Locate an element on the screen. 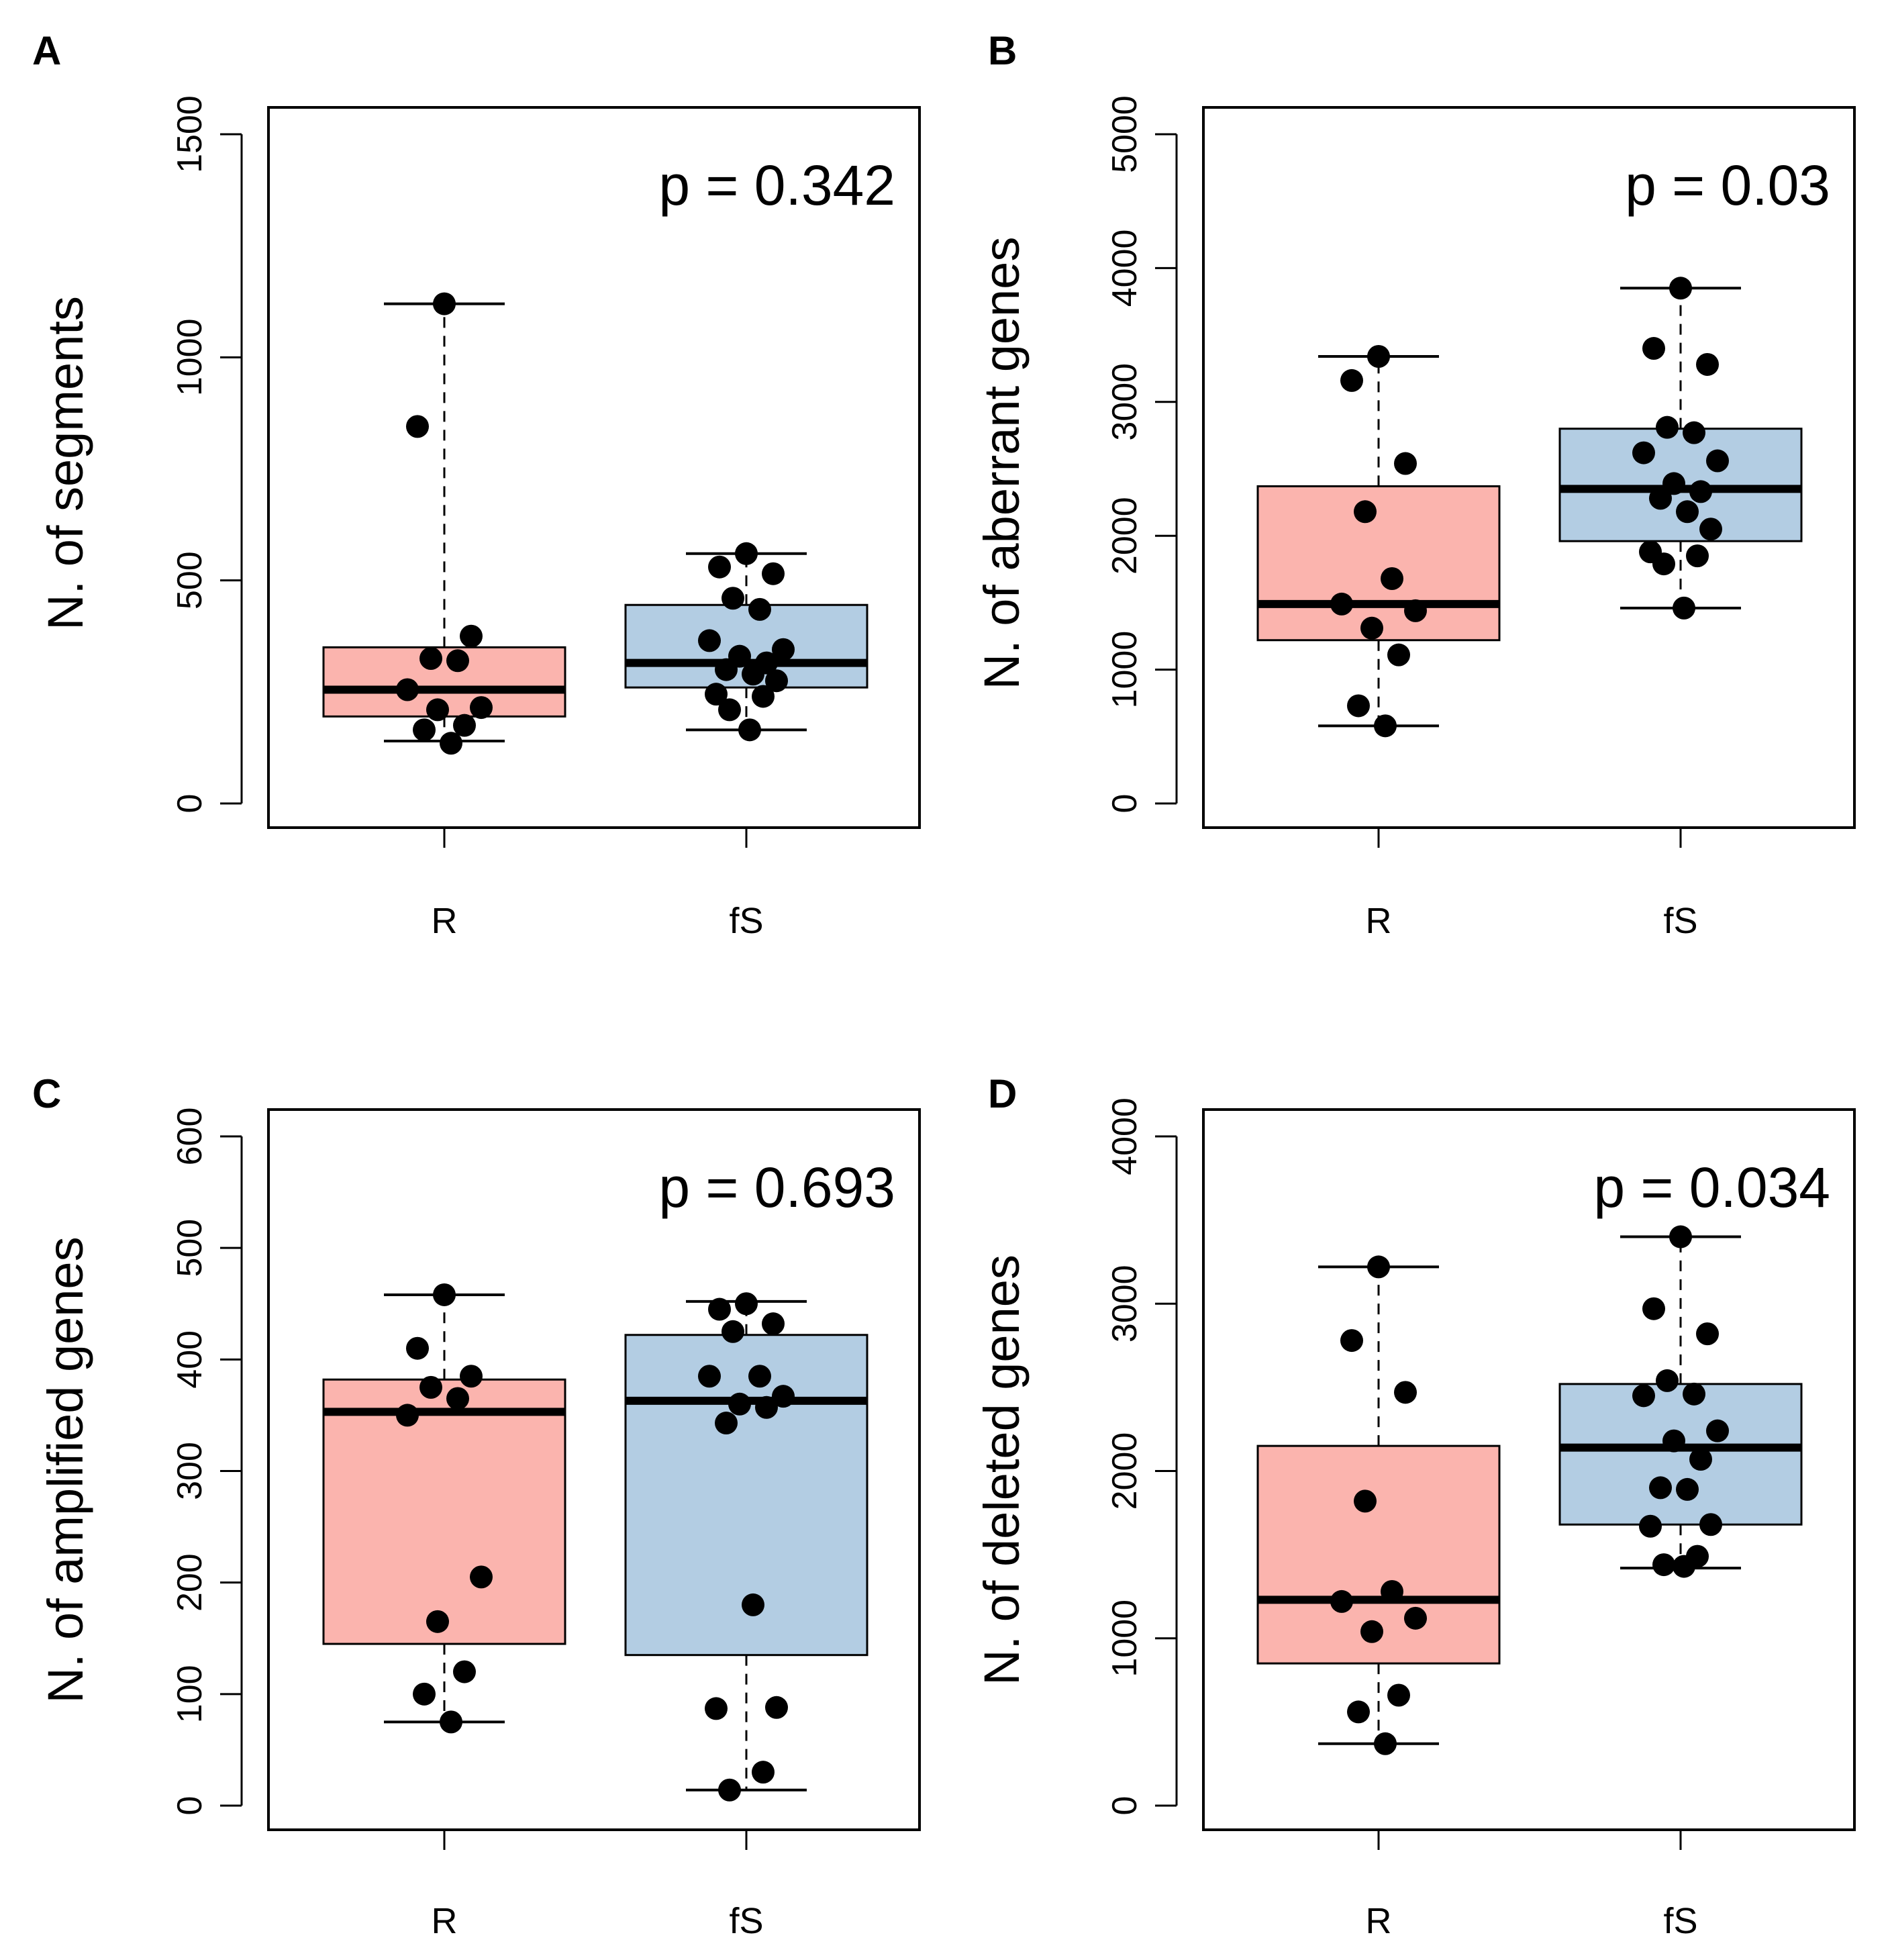 This screenshot has height=1960, width=1890. boxes-b is located at coordinates (1529, 508).